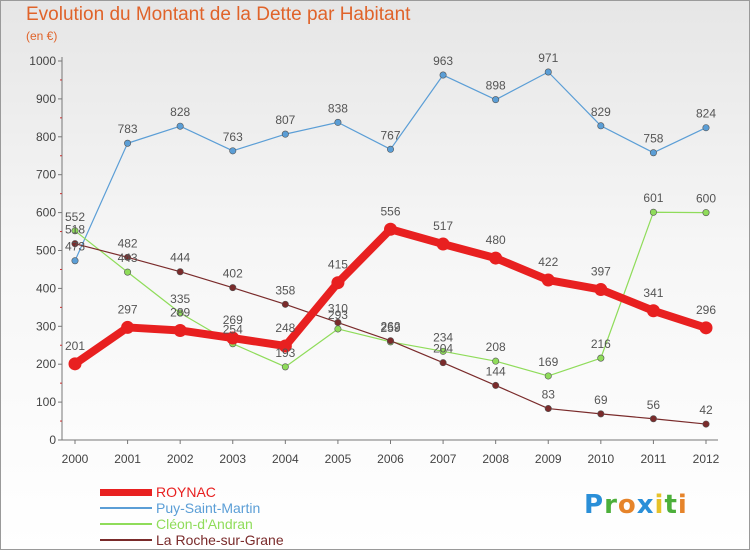 Image resolution: width=750 pixels, height=550 pixels. What do you see at coordinates (128, 309) in the screenshot?
I see `data-label: 297` at bounding box center [128, 309].